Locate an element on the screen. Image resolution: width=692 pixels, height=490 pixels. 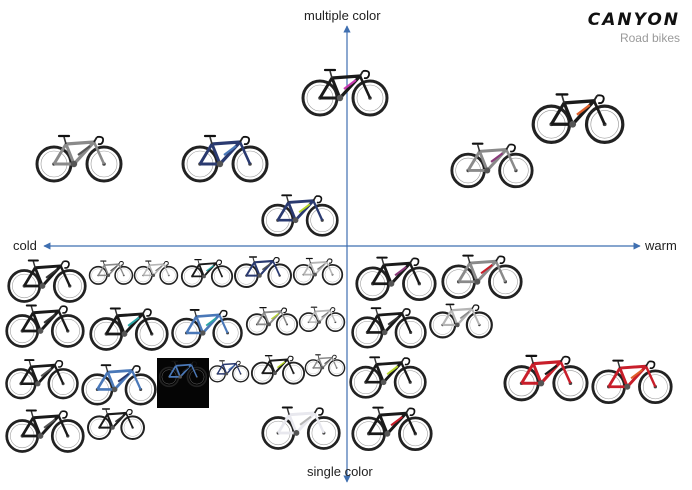
canyon-logo: CANYON is located at coordinates (633, 20).